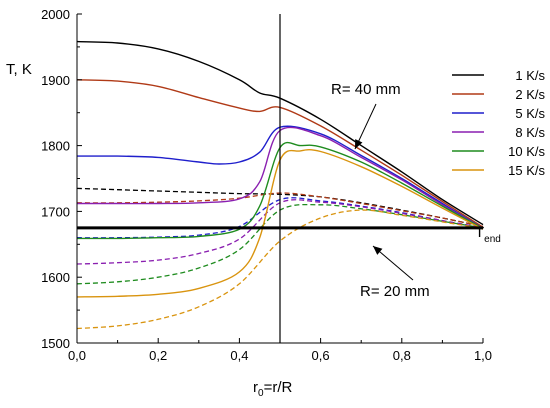 This screenshot has height=408, width=550. I want to click on x-tick-label: 0,4, so click(239, 355).